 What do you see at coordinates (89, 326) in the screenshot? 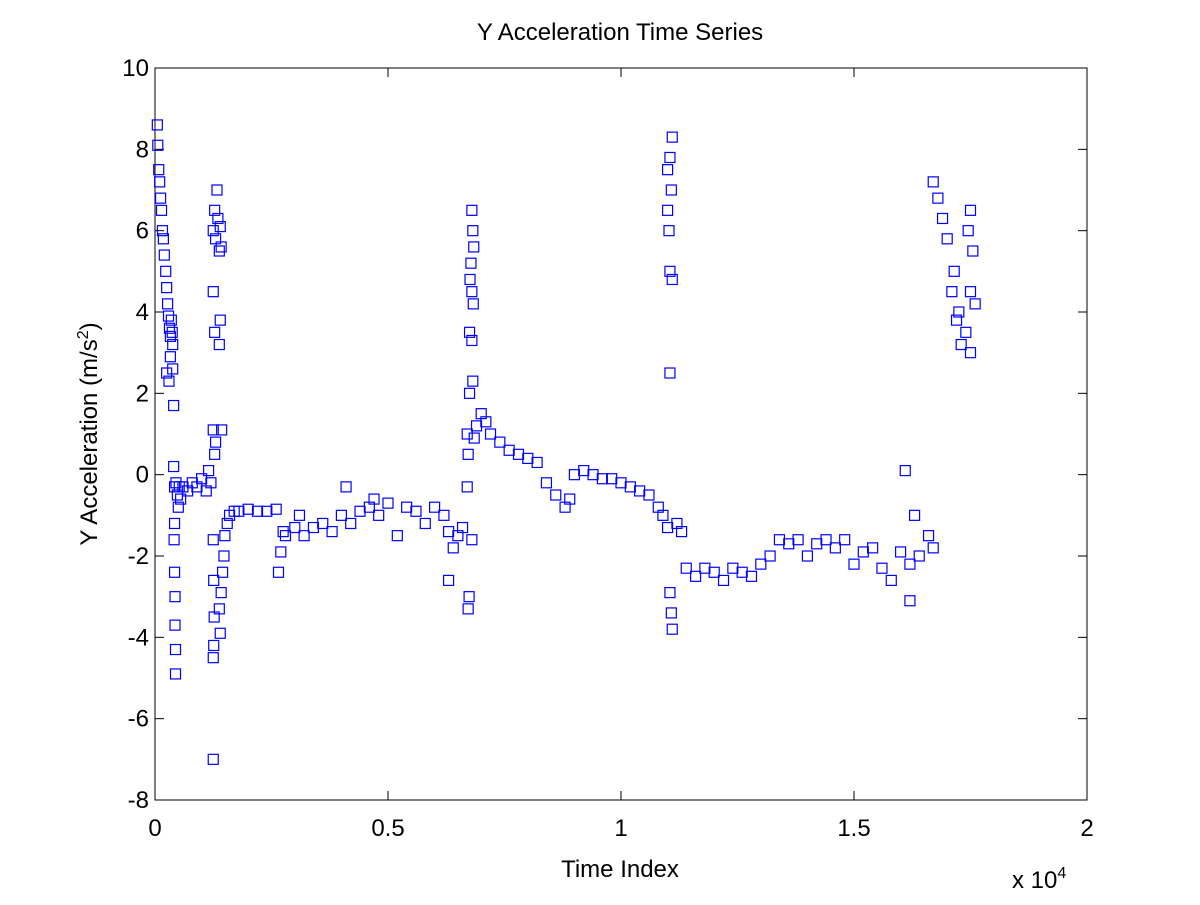
I see `y-label-text: )` at bounding box center [89, 326].